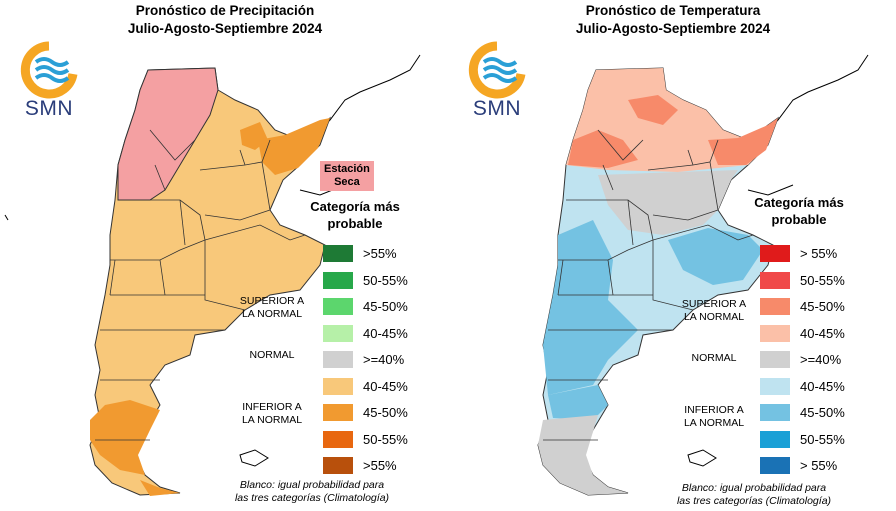 The image size is (896, 511). Describe the element at coordinates (225, 10) in the screenshot. I see `title-line-1: Pronóstico de Precipitación` at that location.